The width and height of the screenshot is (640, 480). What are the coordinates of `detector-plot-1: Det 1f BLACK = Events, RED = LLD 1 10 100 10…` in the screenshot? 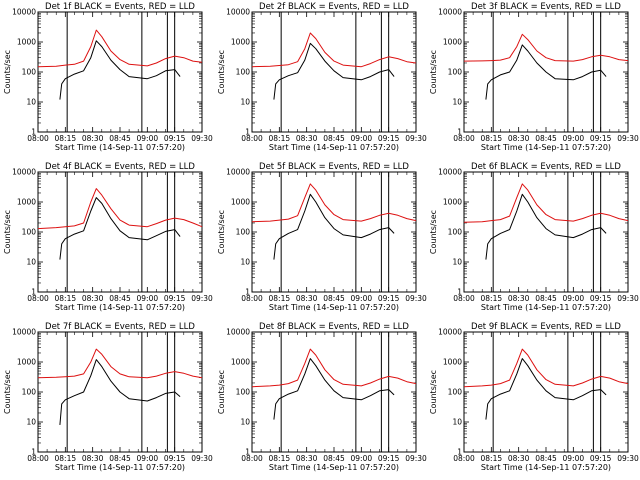 It's located at (108, 77).